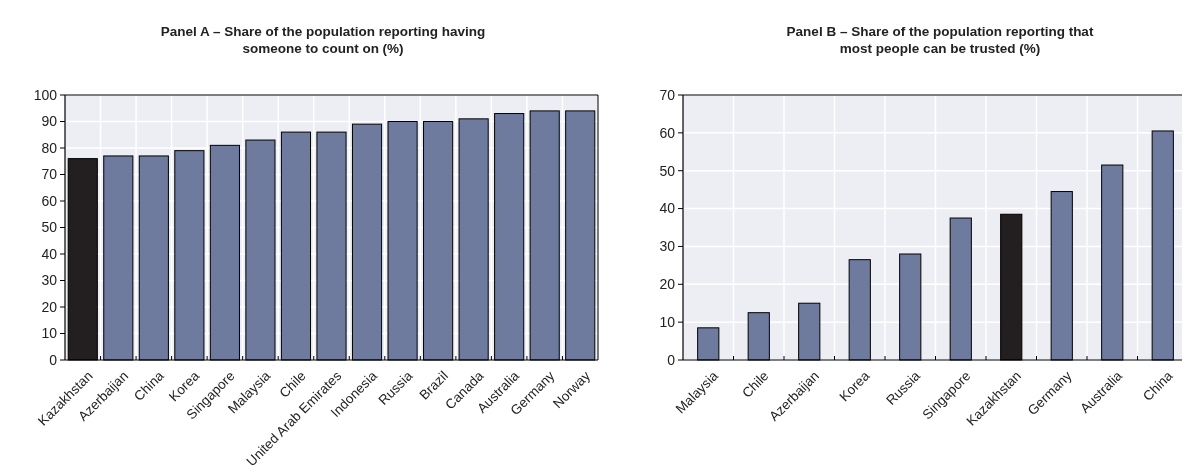 This screenshot has width=1190, height=474. What do you see at coordinates (940, 40) in the screenshot?
I see `chart-title: Panel B – Share of the population reporting that most people can be trusted (%)` at bounding box center [940, 40].